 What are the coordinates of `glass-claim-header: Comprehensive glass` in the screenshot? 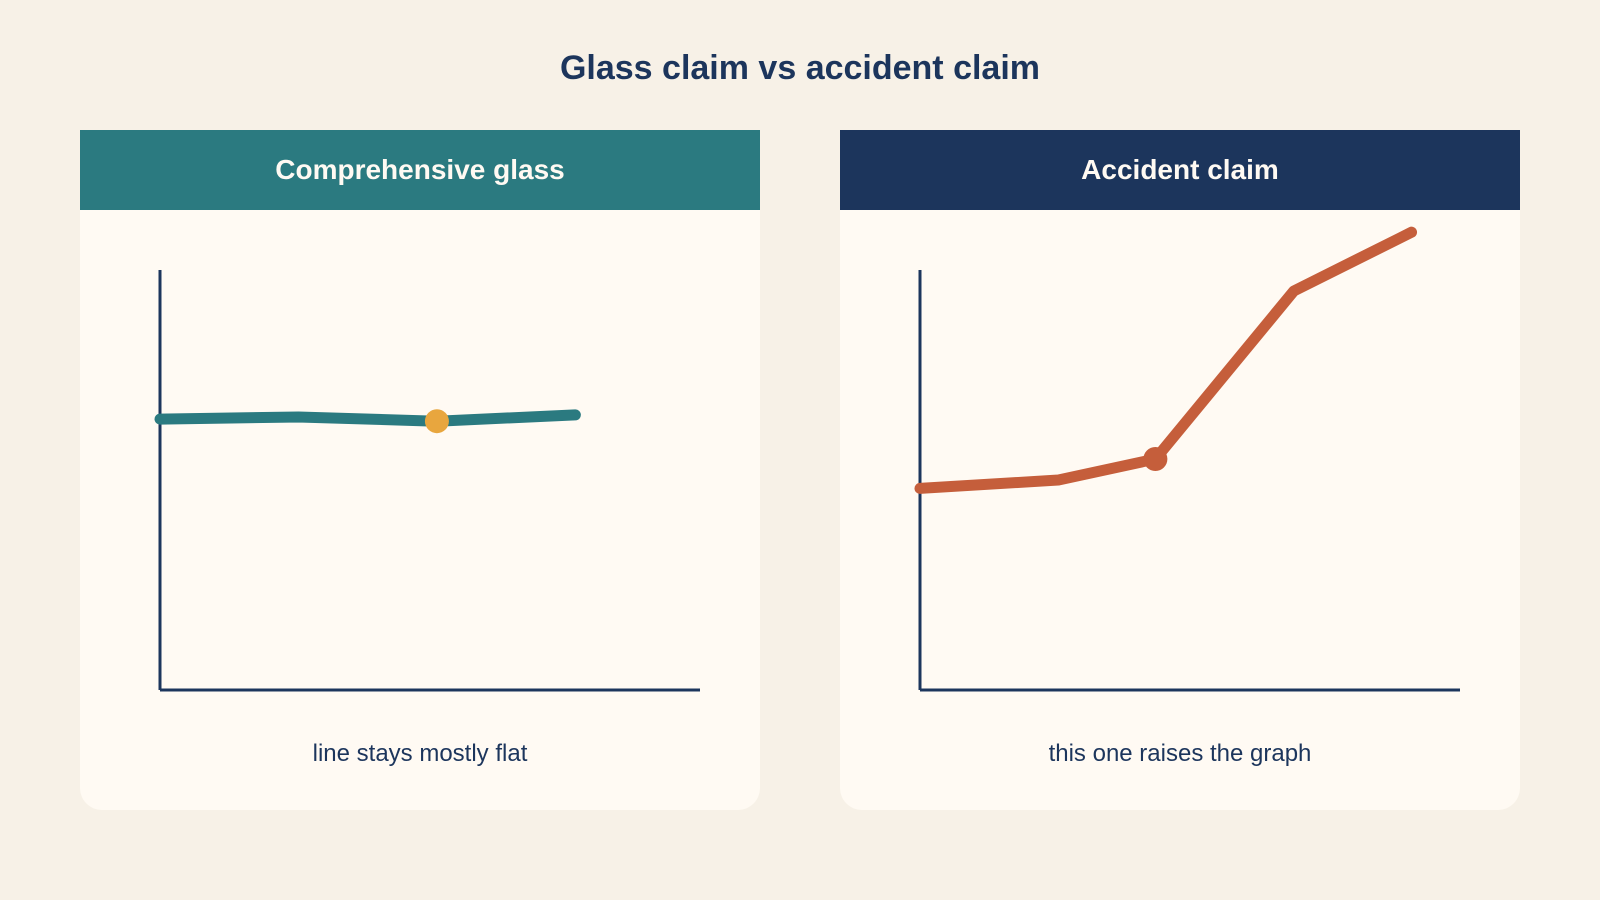 It's located at (420, 170).